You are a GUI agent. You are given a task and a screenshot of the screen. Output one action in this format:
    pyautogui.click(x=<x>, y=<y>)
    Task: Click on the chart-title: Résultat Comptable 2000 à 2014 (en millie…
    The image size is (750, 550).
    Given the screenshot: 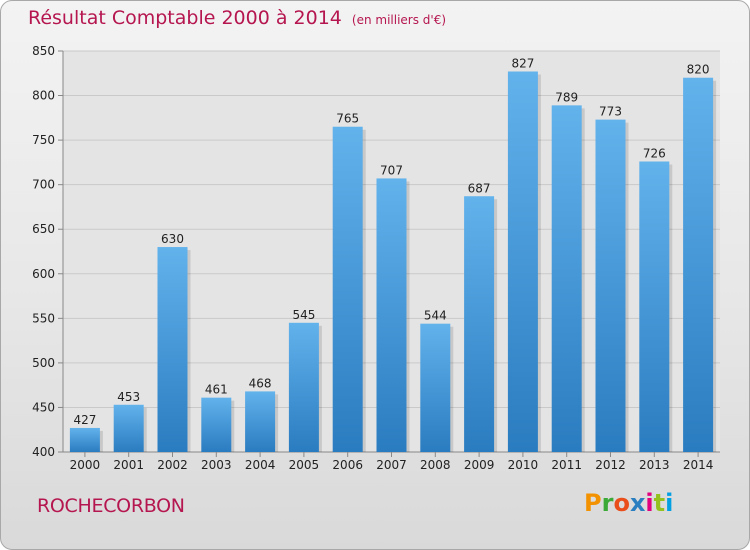 What is the action you would take?
    pyautogui.click(x=237, y=18)
    